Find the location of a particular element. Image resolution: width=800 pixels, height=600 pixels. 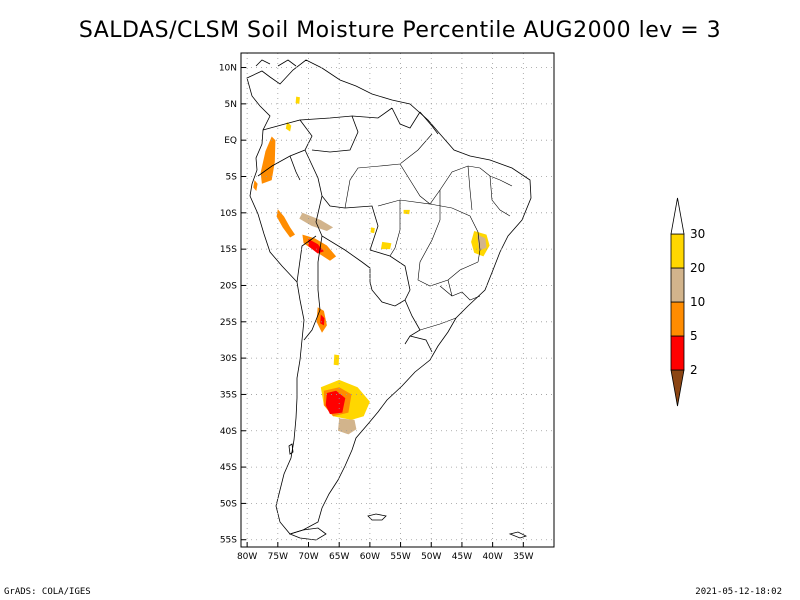

x-tick-label: 35W is located at coordinates (523, 557).